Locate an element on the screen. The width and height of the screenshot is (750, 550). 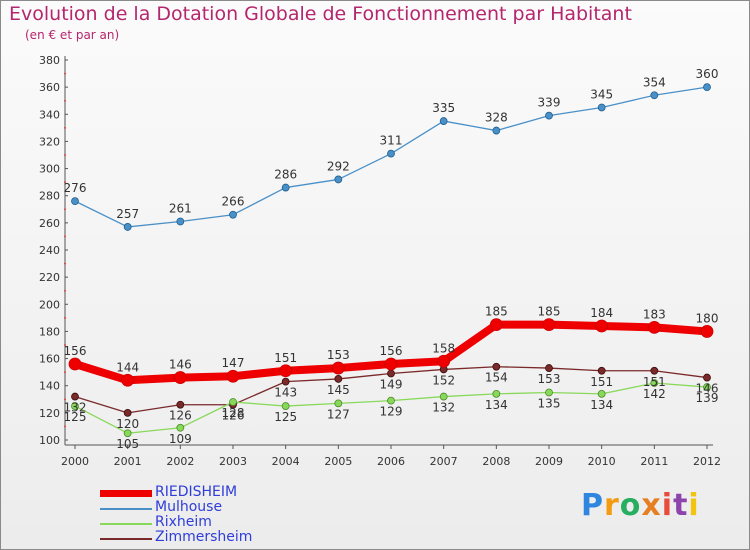
data-label-rixheim: 128 is located at coordinates (233, 413).